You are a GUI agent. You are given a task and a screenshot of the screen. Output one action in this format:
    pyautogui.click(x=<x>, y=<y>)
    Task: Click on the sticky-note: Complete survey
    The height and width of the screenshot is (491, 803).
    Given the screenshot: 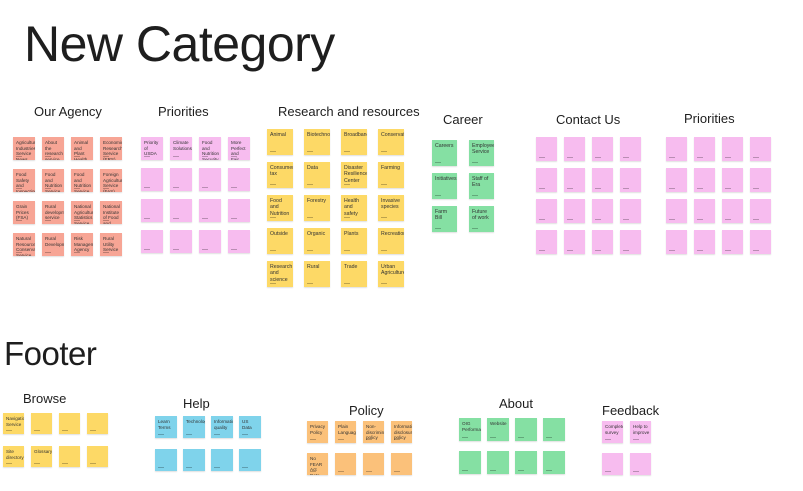 What is the action you would take?
    pyautogui.click(x=612, y=432)
    